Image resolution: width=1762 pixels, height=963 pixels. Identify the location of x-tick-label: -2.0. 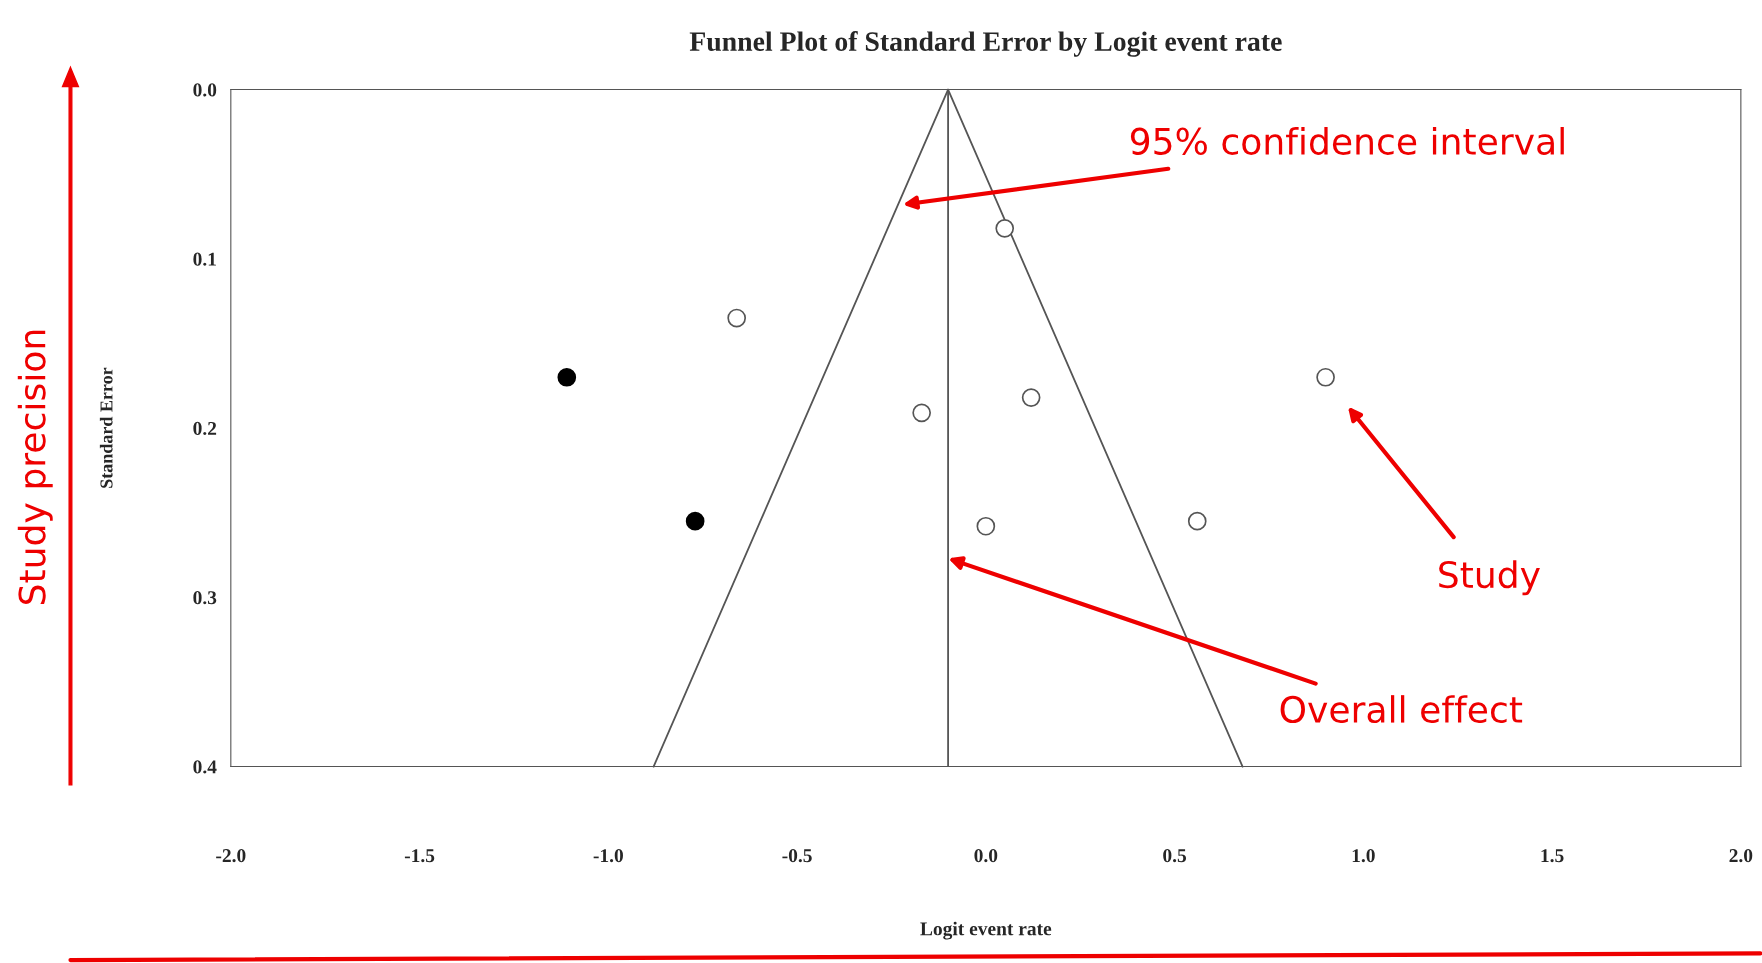
(231, 856).